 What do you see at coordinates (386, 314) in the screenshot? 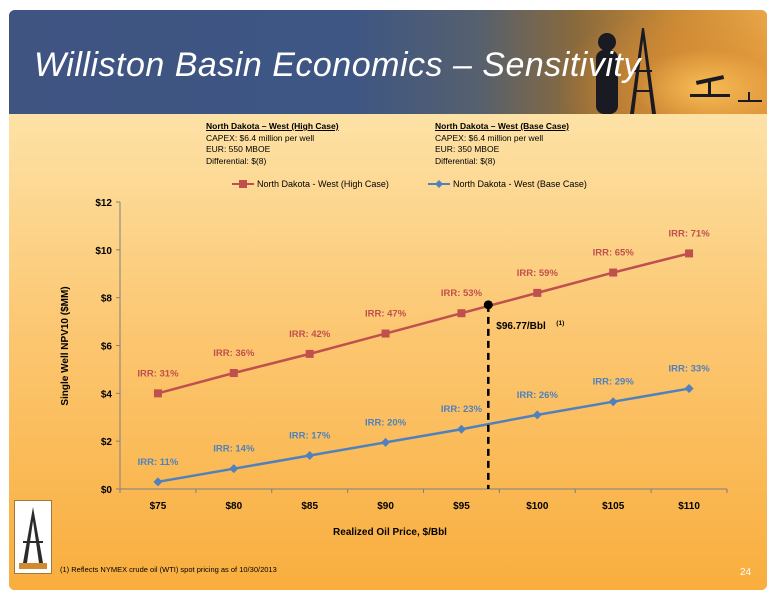
I see `high-irr-label: IRR: 47%` at bounding box center [386, 314].